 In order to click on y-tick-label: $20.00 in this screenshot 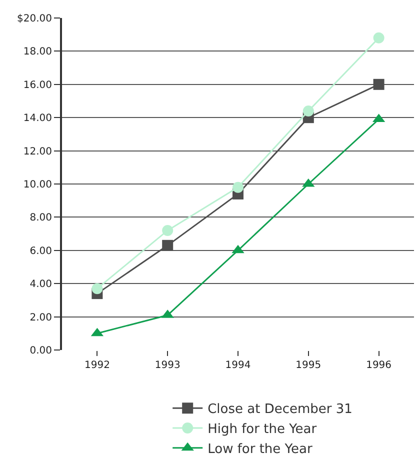, I will do `click(34, 19)`.